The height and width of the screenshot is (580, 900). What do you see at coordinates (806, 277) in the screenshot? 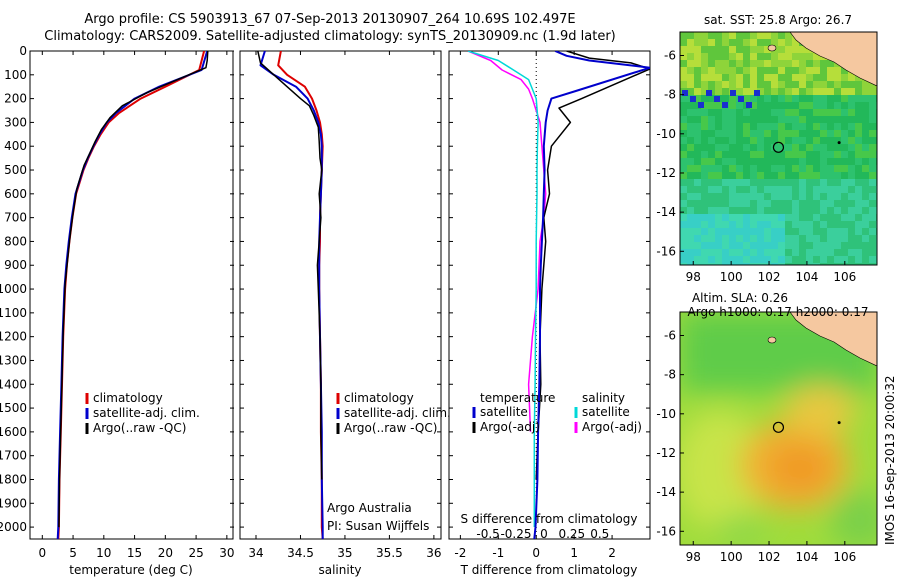
I see `sst-map-xtick-label: 104` at bounding box center [806, 277].